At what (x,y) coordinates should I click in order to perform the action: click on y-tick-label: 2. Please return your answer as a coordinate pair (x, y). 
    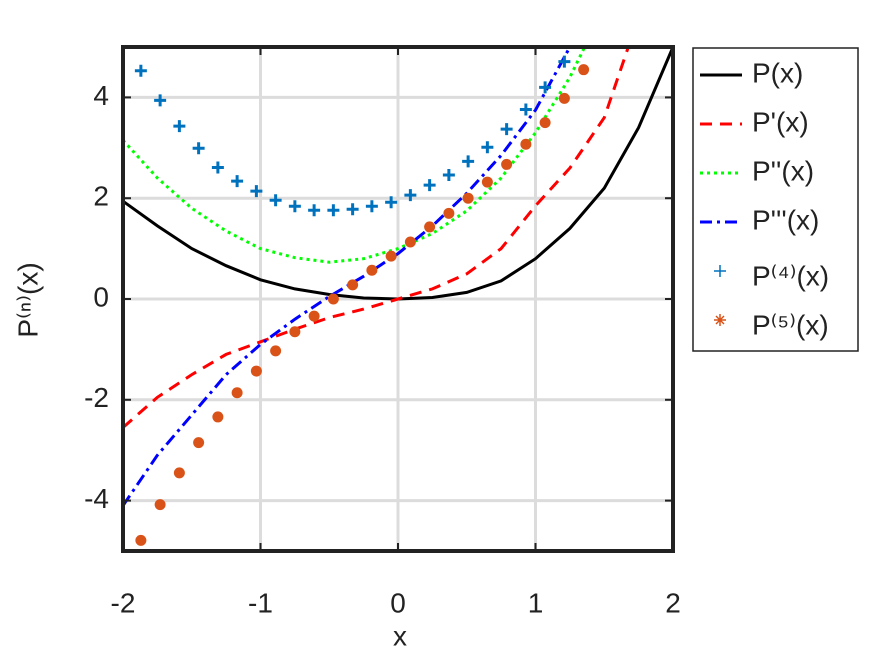
    Looking at the image, I should click on (101, 196).